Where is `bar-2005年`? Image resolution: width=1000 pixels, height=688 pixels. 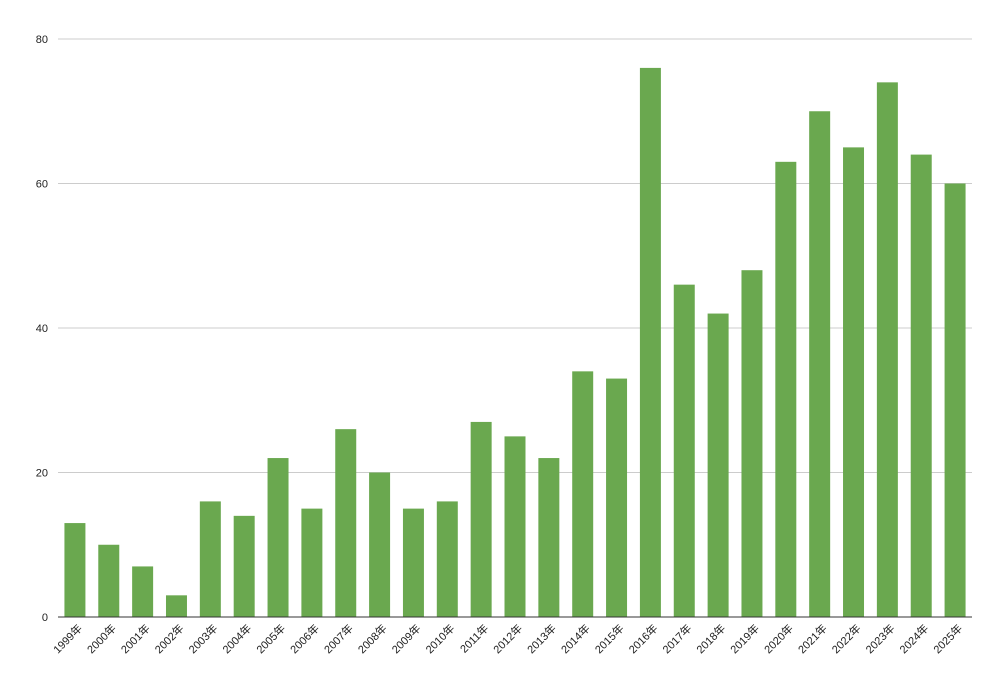 bar-2005年 is located at coordinates (278, 537).